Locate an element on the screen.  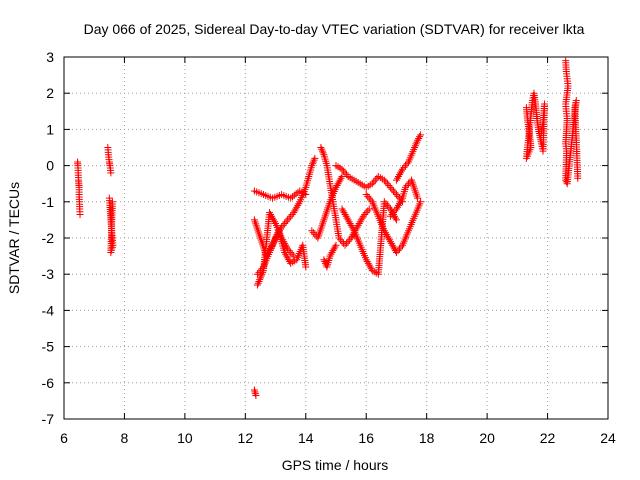
y-tick-label: 3 is located at coordinates (50, 57).